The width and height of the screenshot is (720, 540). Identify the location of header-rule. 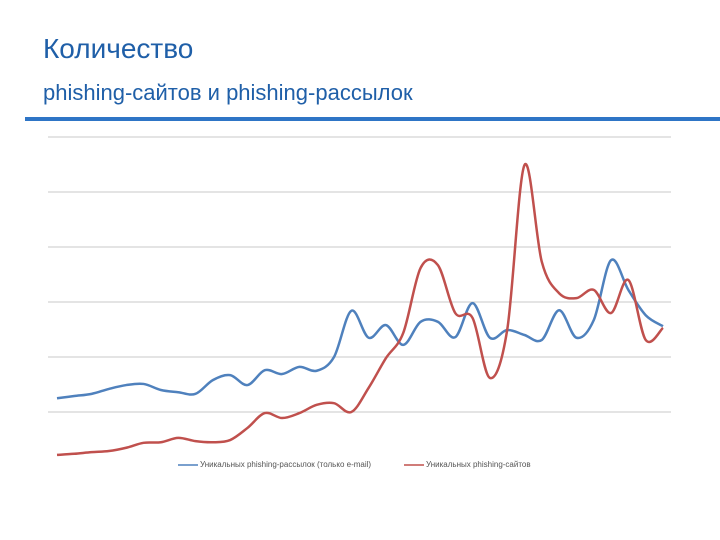
(372, 119).